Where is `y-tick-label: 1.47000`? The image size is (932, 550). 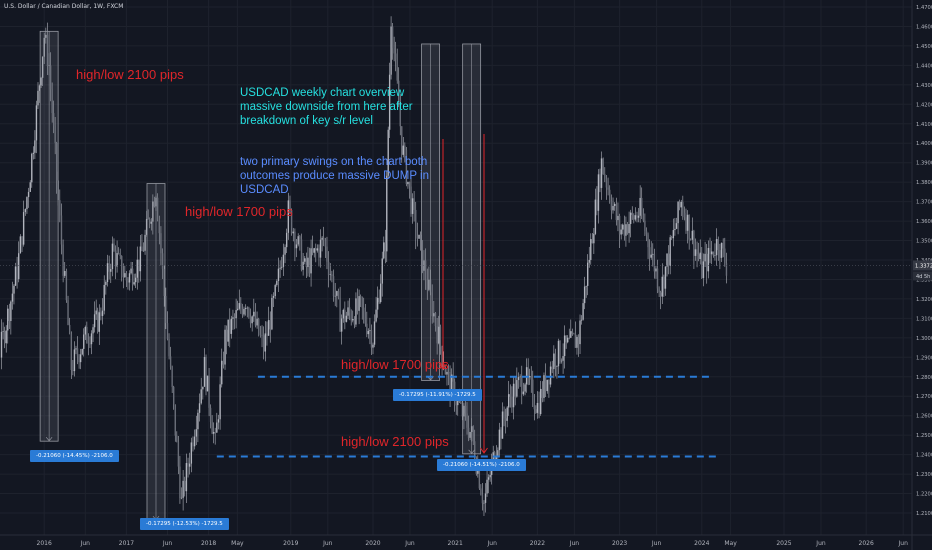 y-tick-label: 1.47000 is located at coordinates (924, 8).